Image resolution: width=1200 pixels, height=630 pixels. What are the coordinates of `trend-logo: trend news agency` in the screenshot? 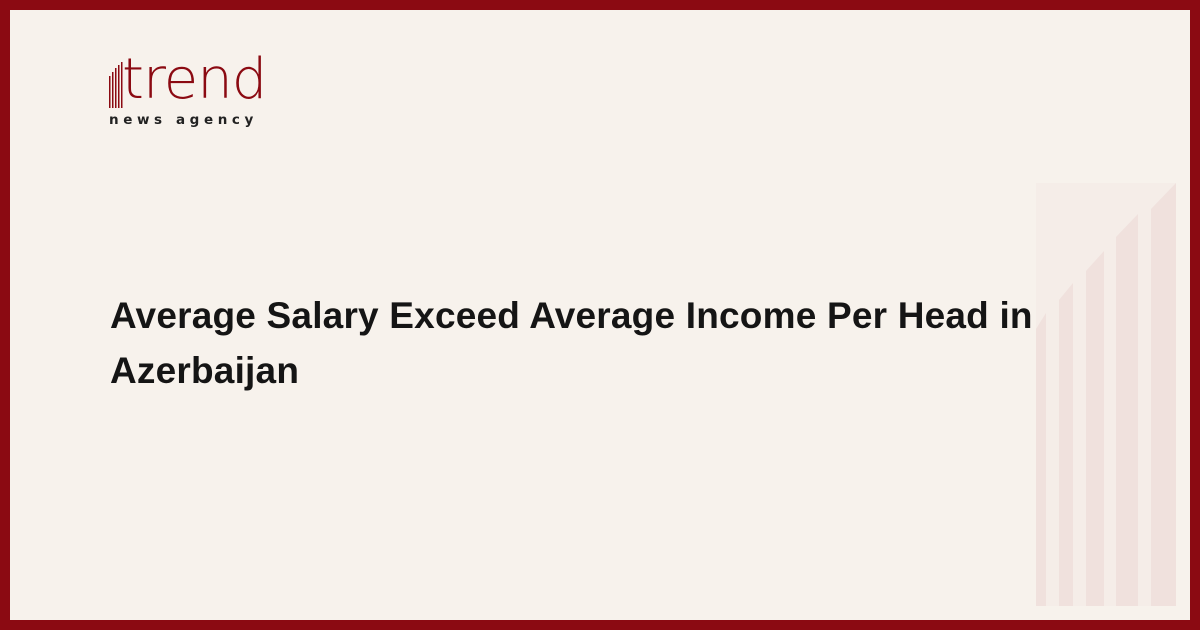 It's located at (185, 92).